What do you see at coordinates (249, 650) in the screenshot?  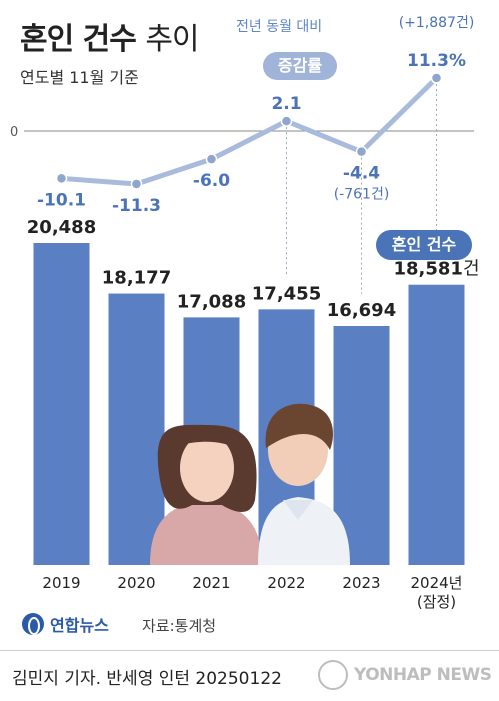 I see `footer-divider` at bounding box center [249, 650].